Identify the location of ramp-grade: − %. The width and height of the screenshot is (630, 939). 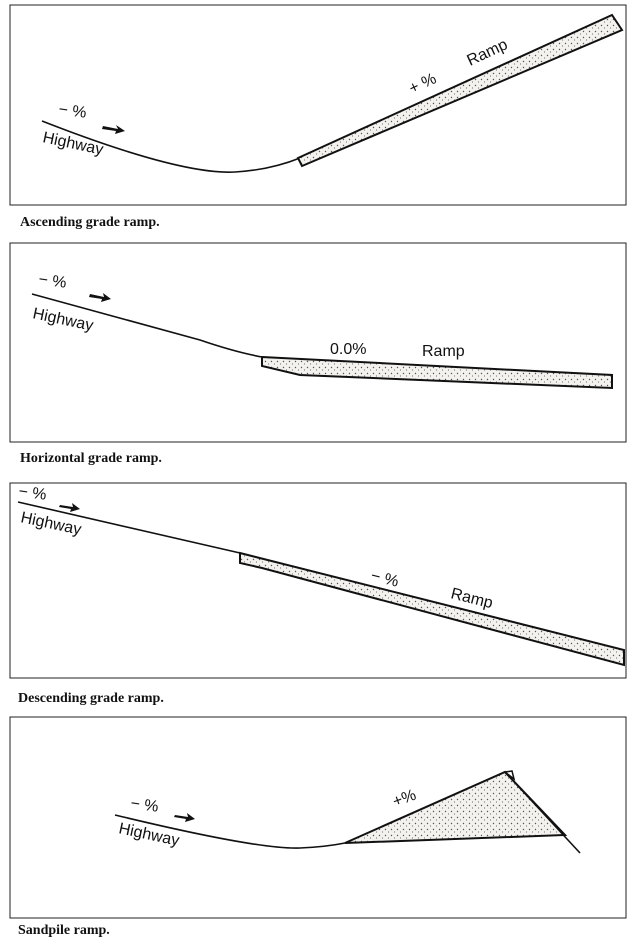
(384, 578).